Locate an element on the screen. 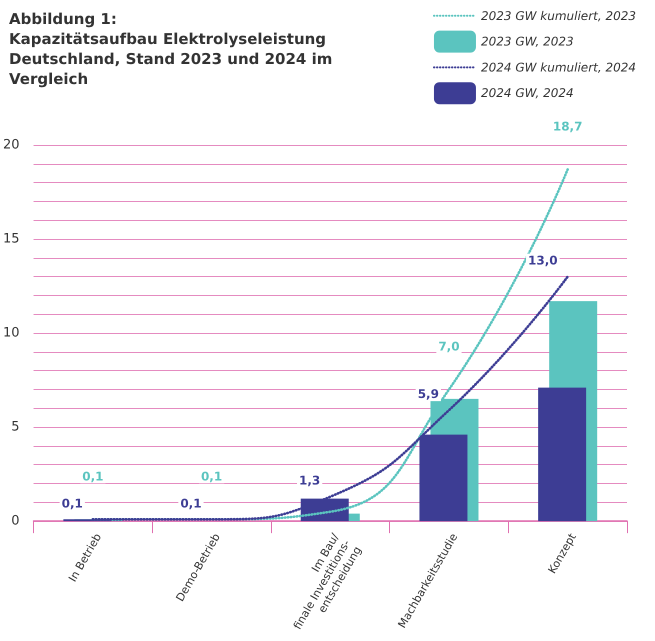 The width and height of the screenshot is (655, 641). data-label: 18,7 is located at coordinates (567, 126).